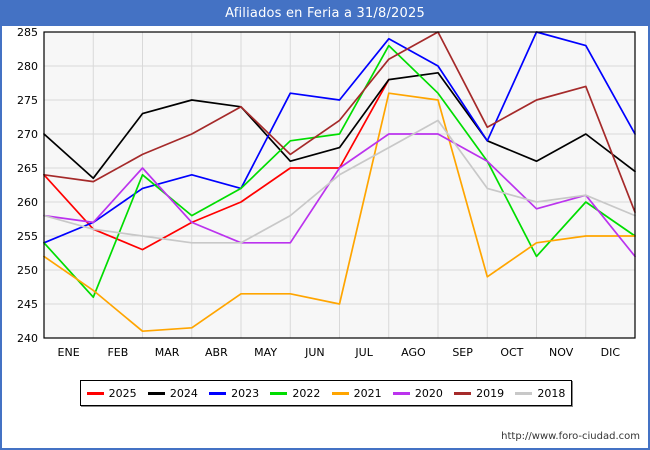 The image size is (650, 450). What do you see at coordinates (27, 338) in the screenshot?
I see `y-tick-label: 240` at bounding box center [27, 338].